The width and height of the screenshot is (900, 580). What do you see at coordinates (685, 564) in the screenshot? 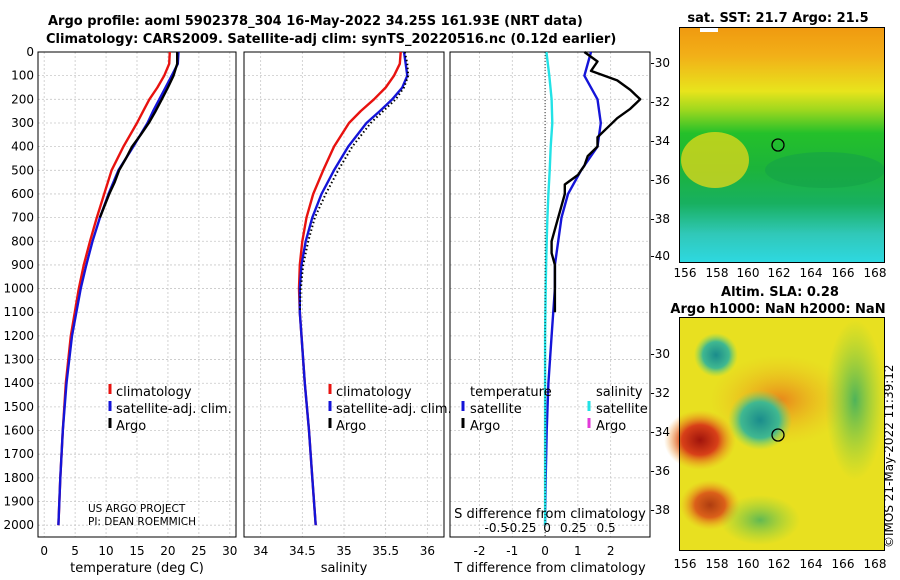
I see `sla-xtick: 156` at bounding box center [685, 564].